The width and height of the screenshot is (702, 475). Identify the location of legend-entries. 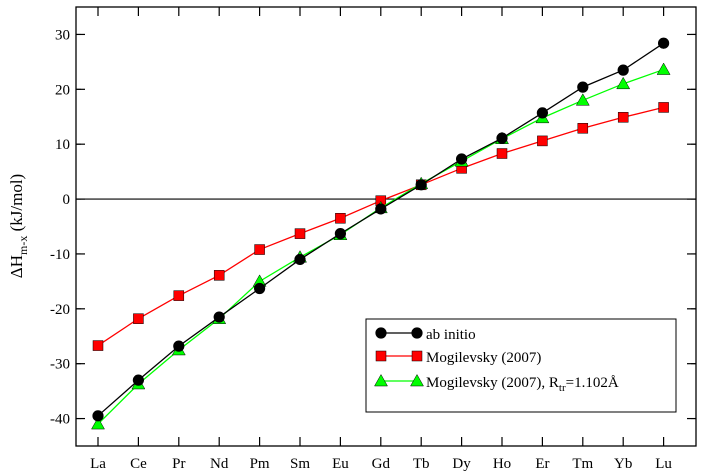
(399, 357).